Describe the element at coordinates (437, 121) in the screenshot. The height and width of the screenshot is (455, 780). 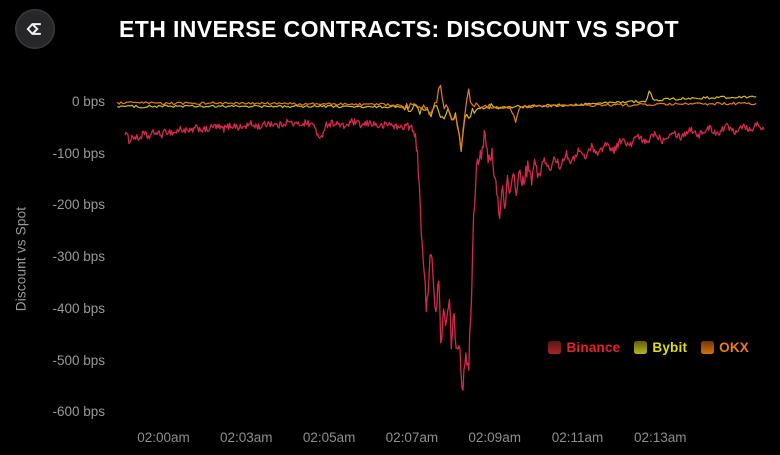
I see `series-line-bybit` at that location.